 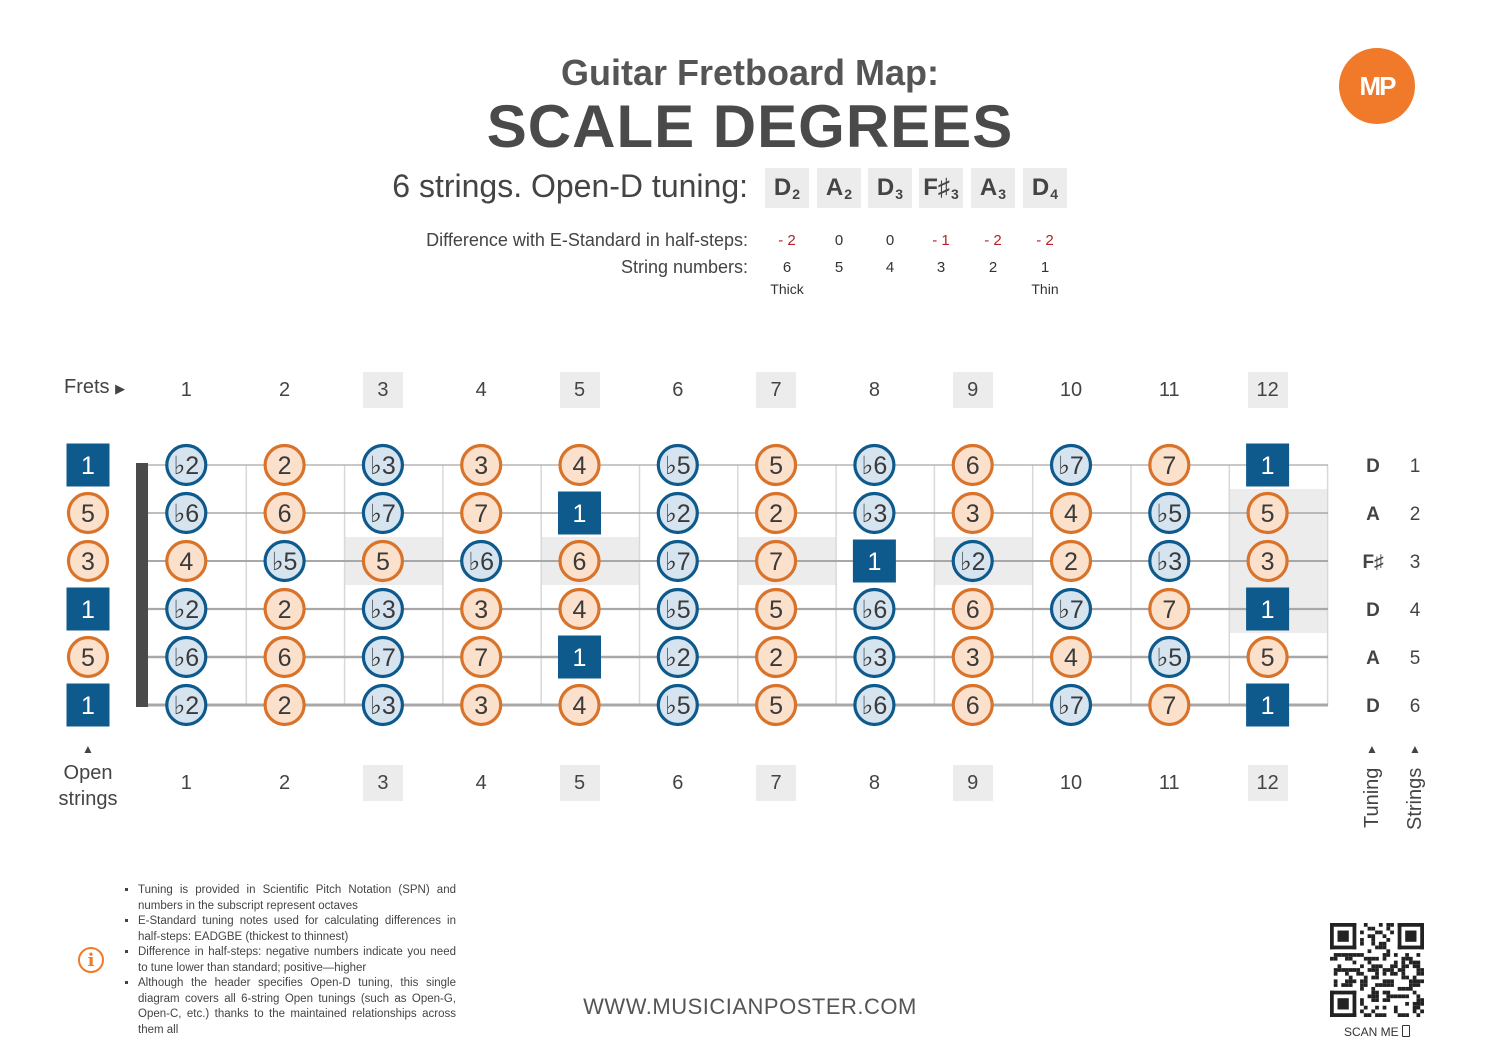 I want to click on strings-vertical-label: Strings, so click(x=1415, y=798).